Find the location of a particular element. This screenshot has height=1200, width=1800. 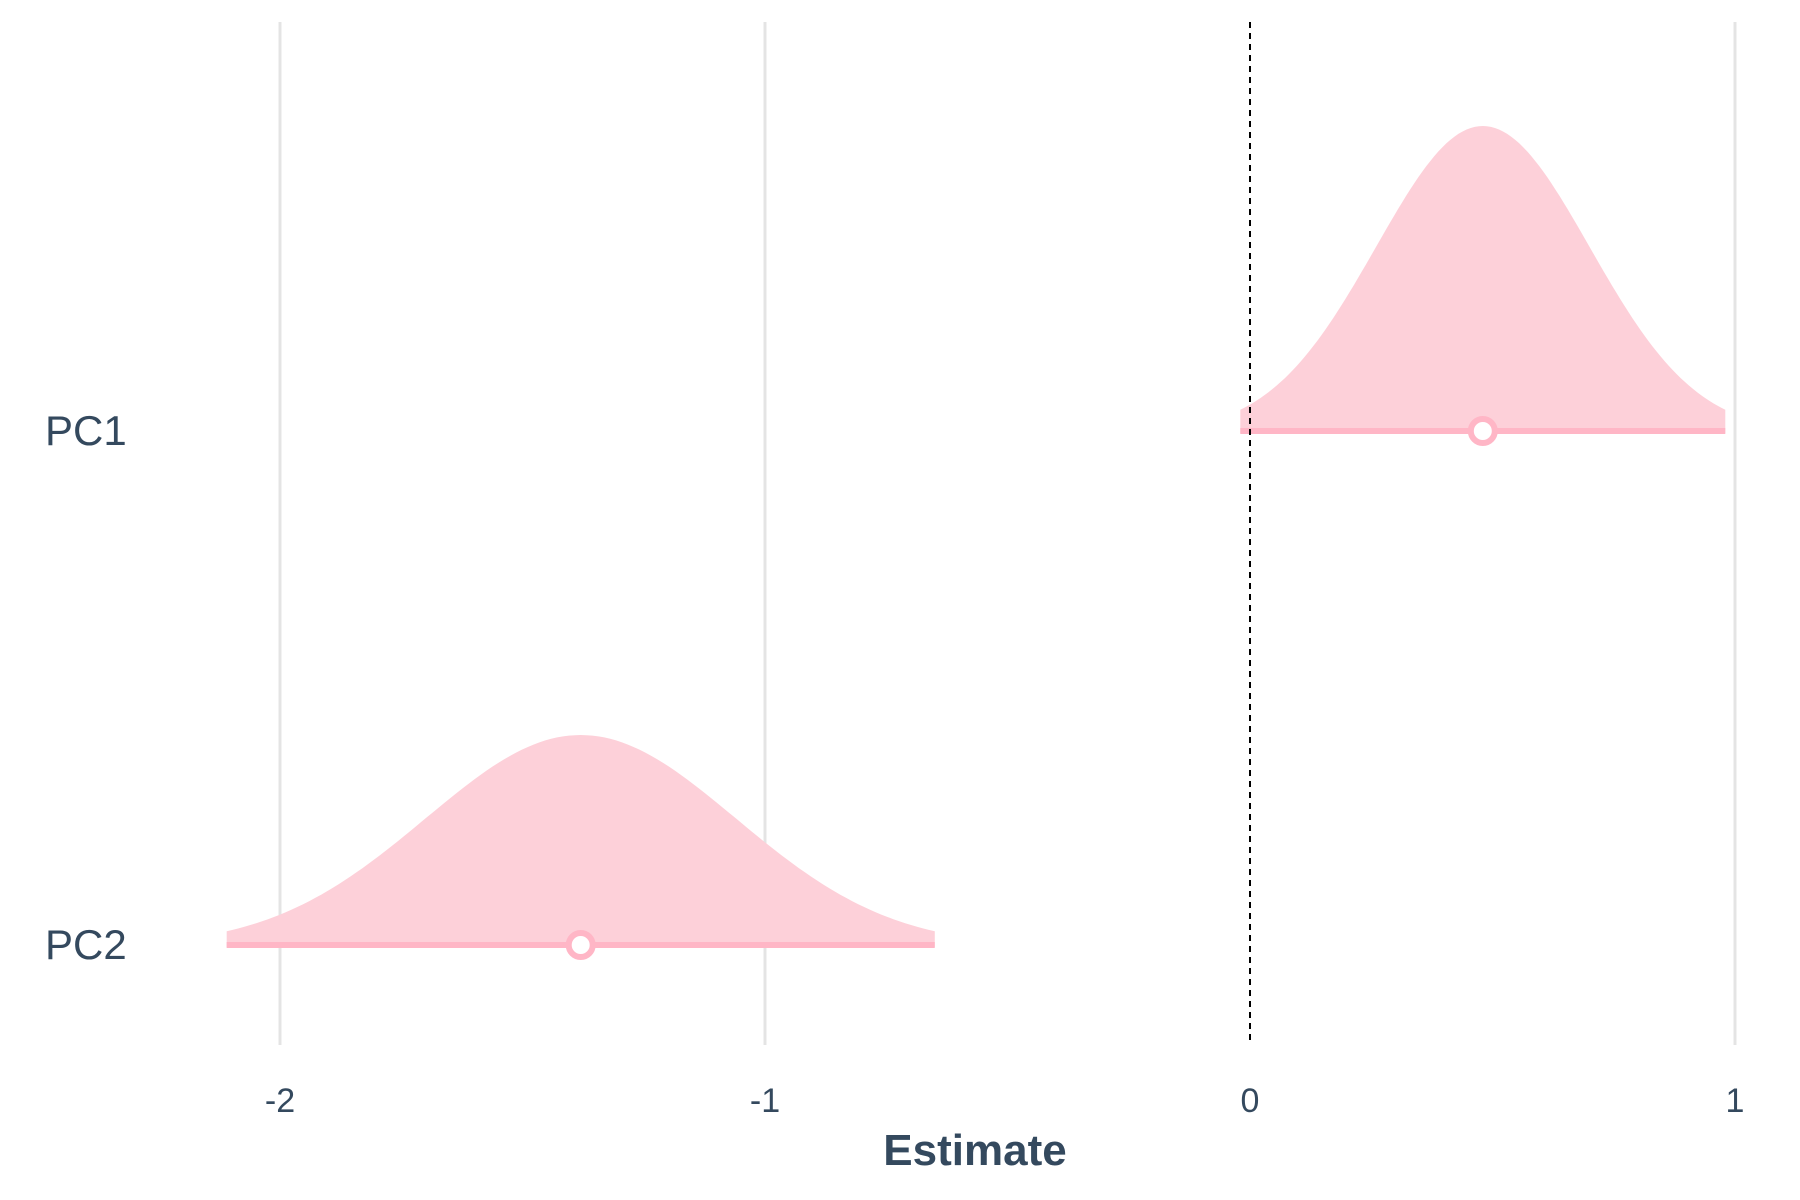

density-ridge-pc1 is located at coordinates (1483, 279).